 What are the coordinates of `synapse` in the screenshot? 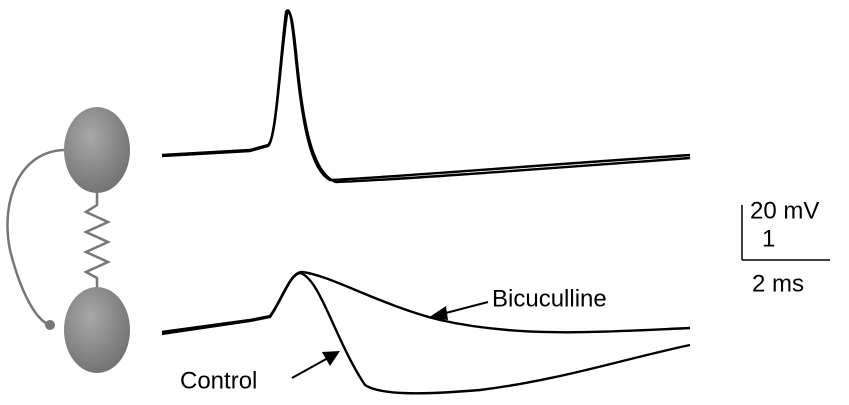 It's located at (50, 325).